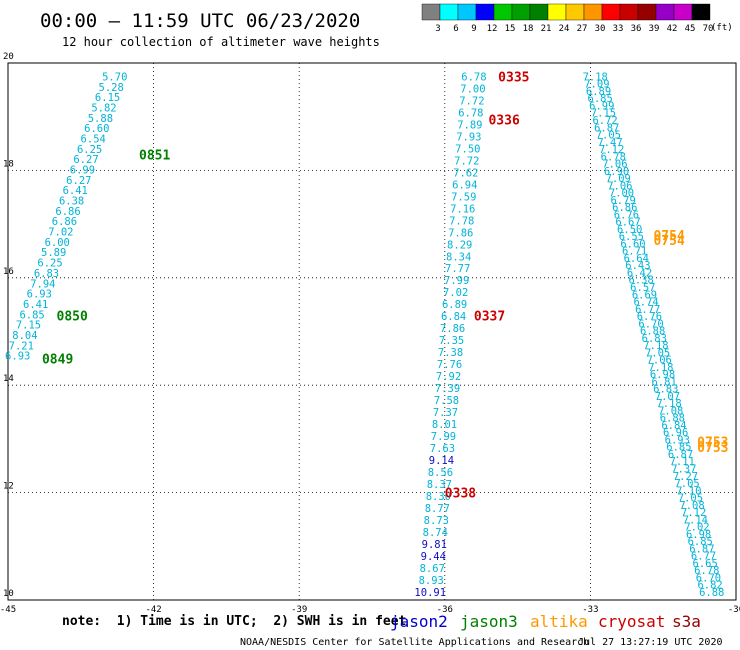 The width and height of the screenshot is (740, 650). Describe the element at coordinates (434, 545) in the screenshot. I see `wave-height-point: 9.81` at that location.